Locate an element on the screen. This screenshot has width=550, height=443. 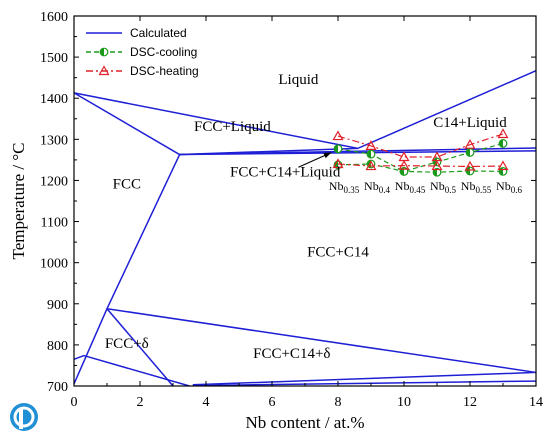
region-label: C14+Liquid is located at coordinates (470, 123).